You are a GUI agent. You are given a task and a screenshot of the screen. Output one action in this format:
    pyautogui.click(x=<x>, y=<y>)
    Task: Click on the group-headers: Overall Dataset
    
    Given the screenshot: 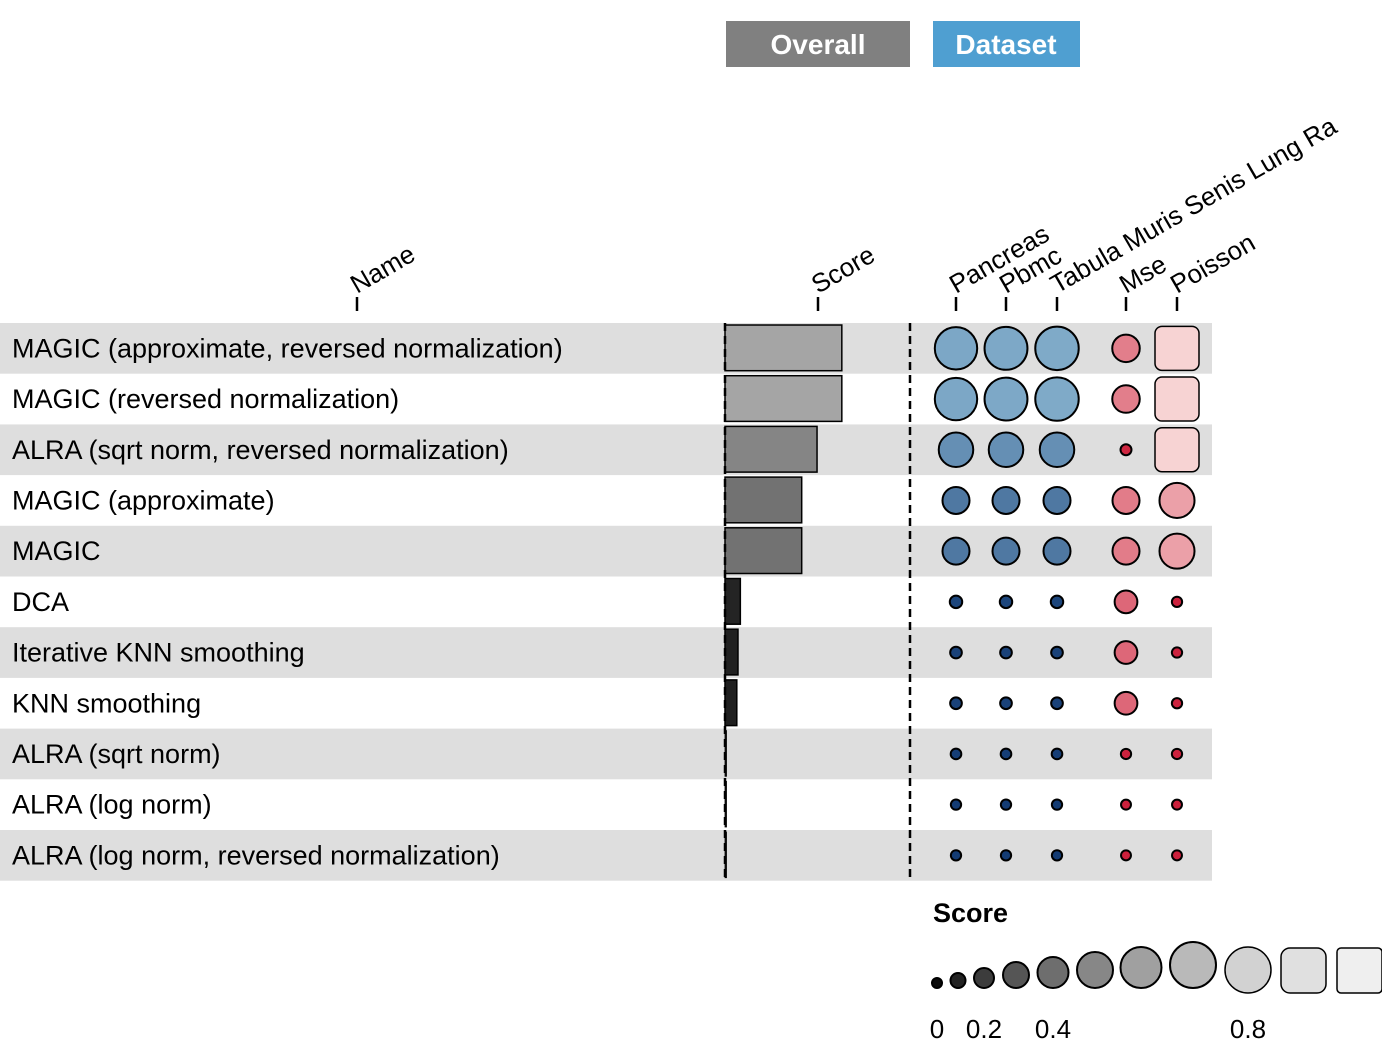 What is the action you would take?
    pyautogui.click(x=903, y=44)
    